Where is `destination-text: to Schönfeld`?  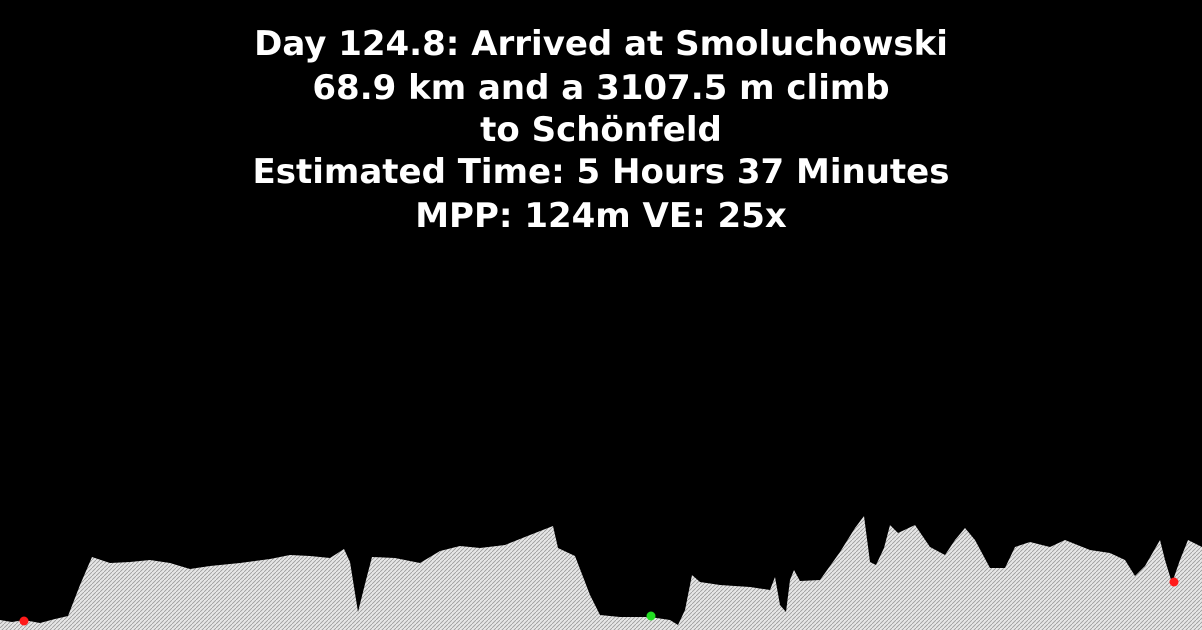
destination-text: to Schönfeld is located at coordinates (601, 130).